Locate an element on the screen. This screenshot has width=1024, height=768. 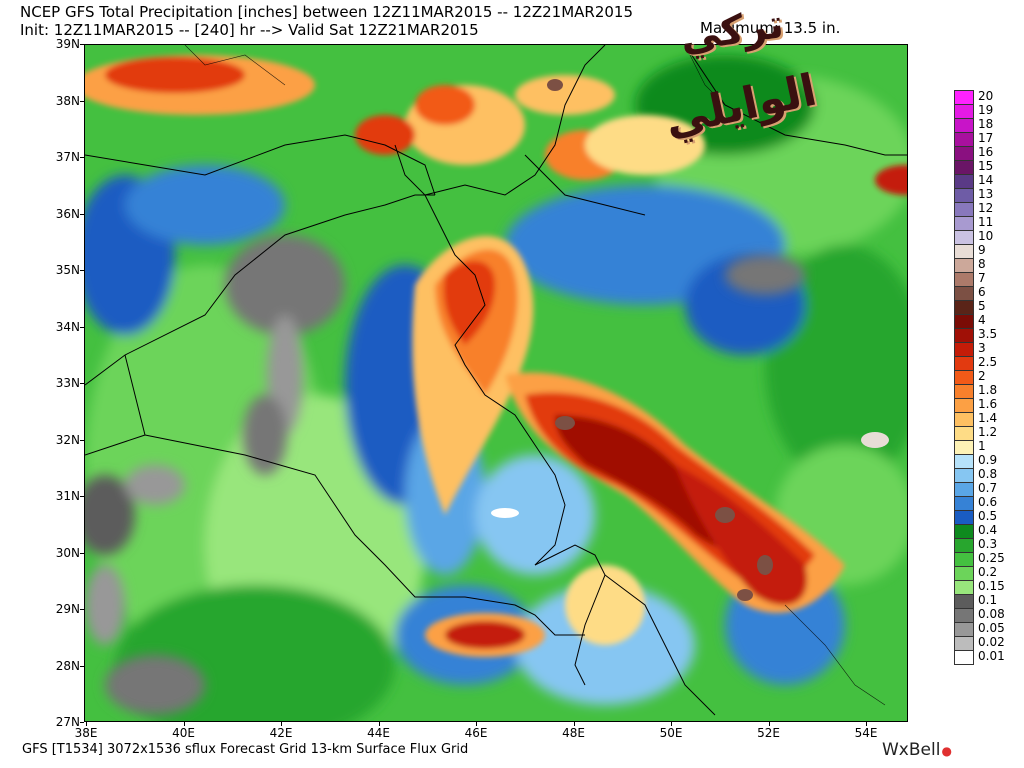
maximum-value: Maximum: 13.5 in. is located at coordinates (770, 28).